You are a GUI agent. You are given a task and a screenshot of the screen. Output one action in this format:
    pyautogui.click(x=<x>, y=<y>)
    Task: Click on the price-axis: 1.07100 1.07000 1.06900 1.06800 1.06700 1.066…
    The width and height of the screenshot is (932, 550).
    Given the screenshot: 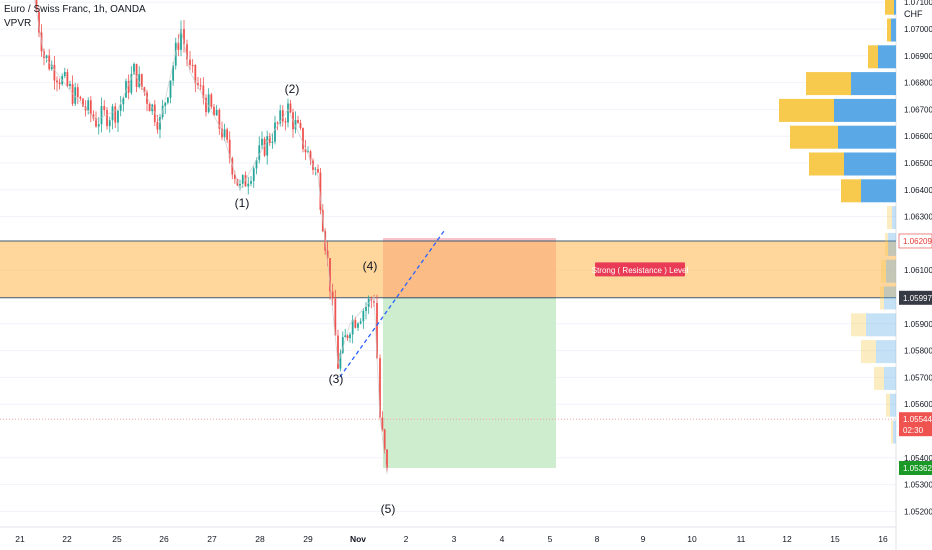 What is the action you would take?
    pyautogui.click(x=915, y=258)
    